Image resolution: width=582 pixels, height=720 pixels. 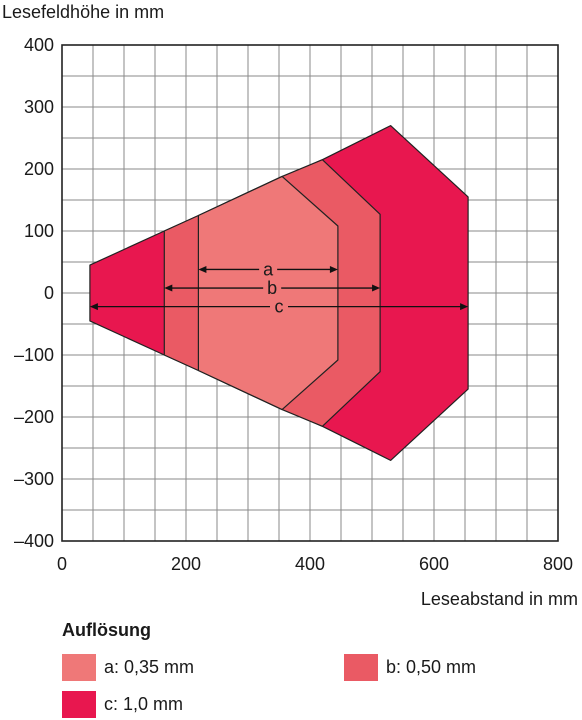 What do you see at coordinates (79, 667) in the screenshot?
I see `legend-swatch-a` at bounding box center [79, 667].